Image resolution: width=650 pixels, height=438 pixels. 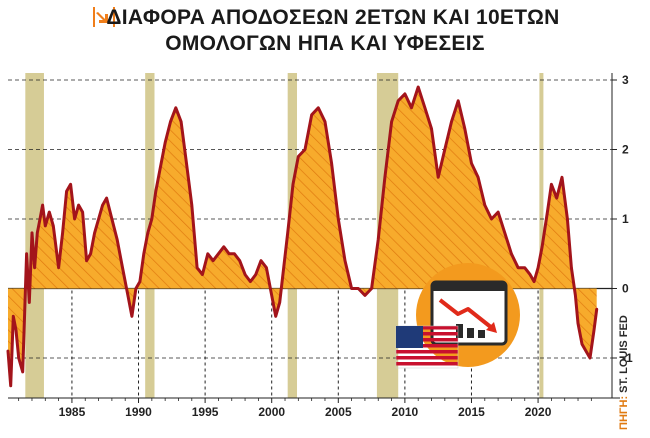 What do you see at coordinates (471, 412) in the screenshot?
I see `x-tick-label: 2015` at bounding box center [471, 412].